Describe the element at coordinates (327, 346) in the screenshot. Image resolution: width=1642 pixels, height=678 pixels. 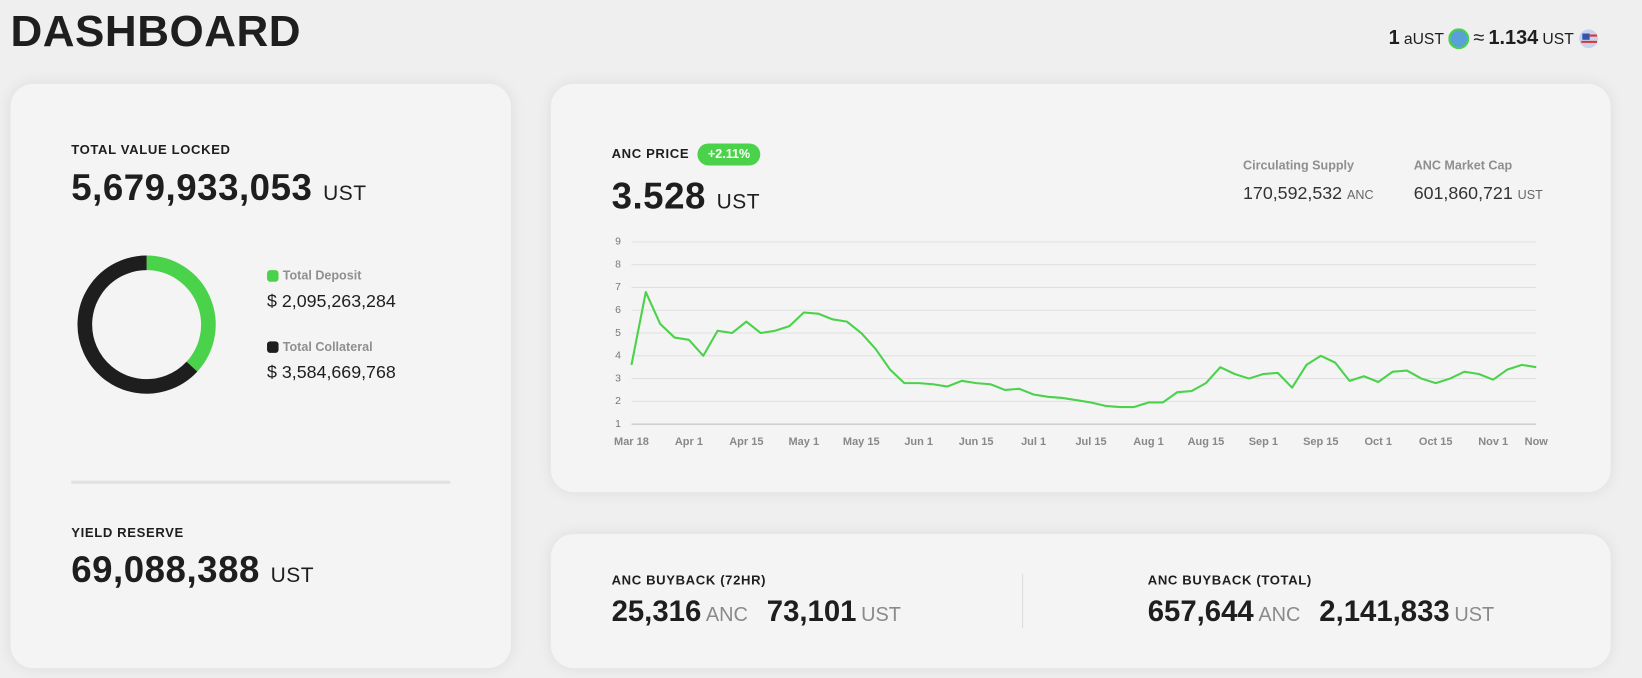
I see `legend-label: Total Collateral` at that location.